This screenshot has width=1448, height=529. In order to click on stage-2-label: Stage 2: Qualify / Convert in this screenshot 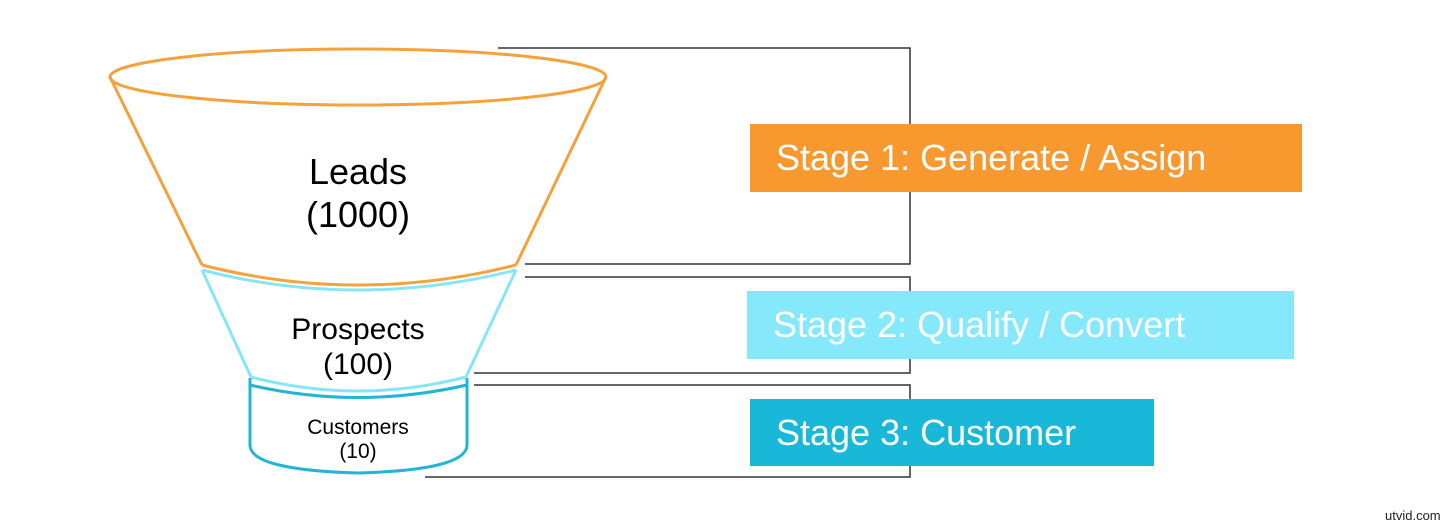, I will do `click(979, 324)`.